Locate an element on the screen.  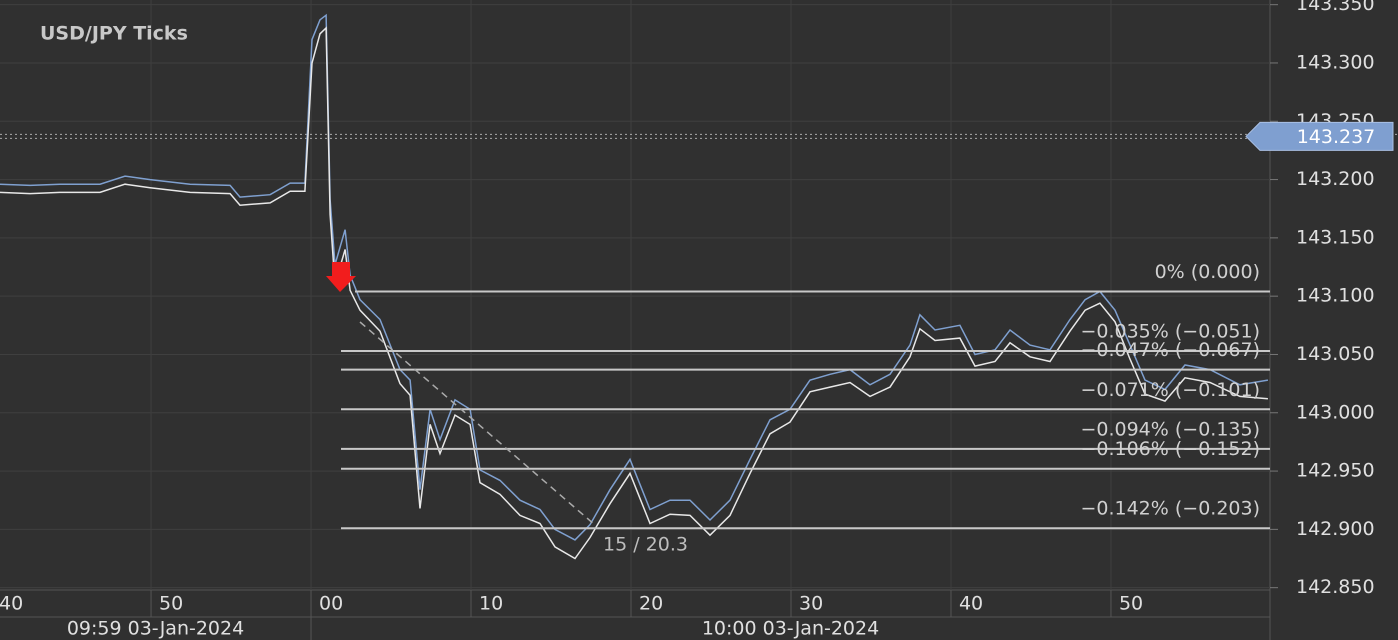
x-group-label: 09:59 03-Jan-2024 is located at coordinates (155, 629).